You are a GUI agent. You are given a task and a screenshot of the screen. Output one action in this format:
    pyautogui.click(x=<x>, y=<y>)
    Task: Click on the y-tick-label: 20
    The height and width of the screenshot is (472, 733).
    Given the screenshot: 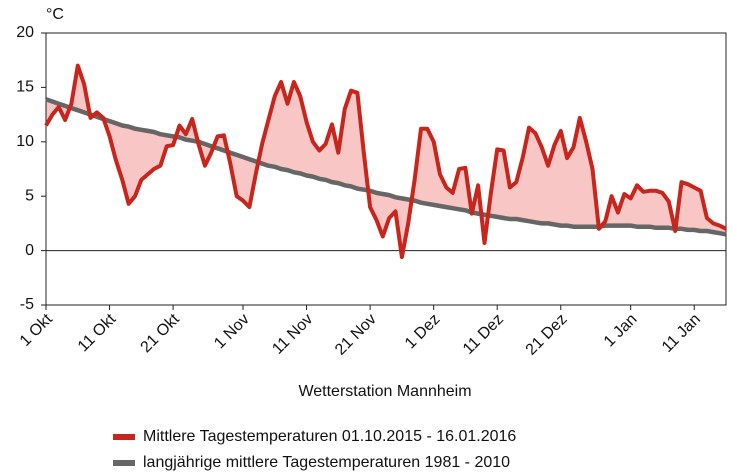 What is the action you would take?
    pyautogui.click(x=25, y=32)
    